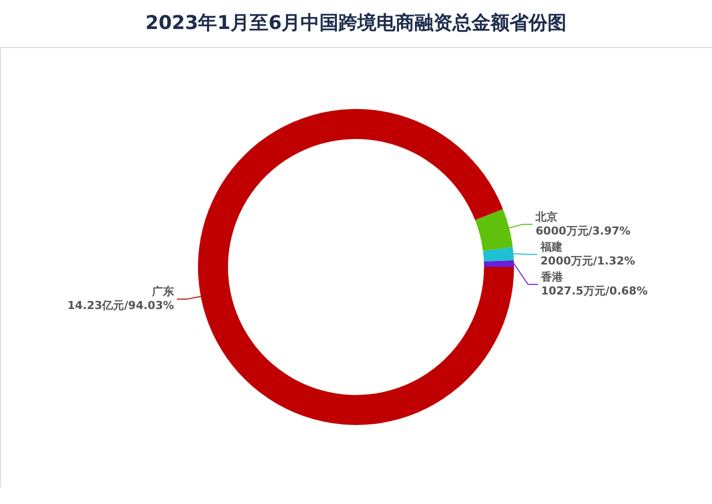 The image size is (712, 504). Describe the element at coordinates (594, 291) in the screenshot. I see `data-label: 1027.5万元/0.68%` at that location.